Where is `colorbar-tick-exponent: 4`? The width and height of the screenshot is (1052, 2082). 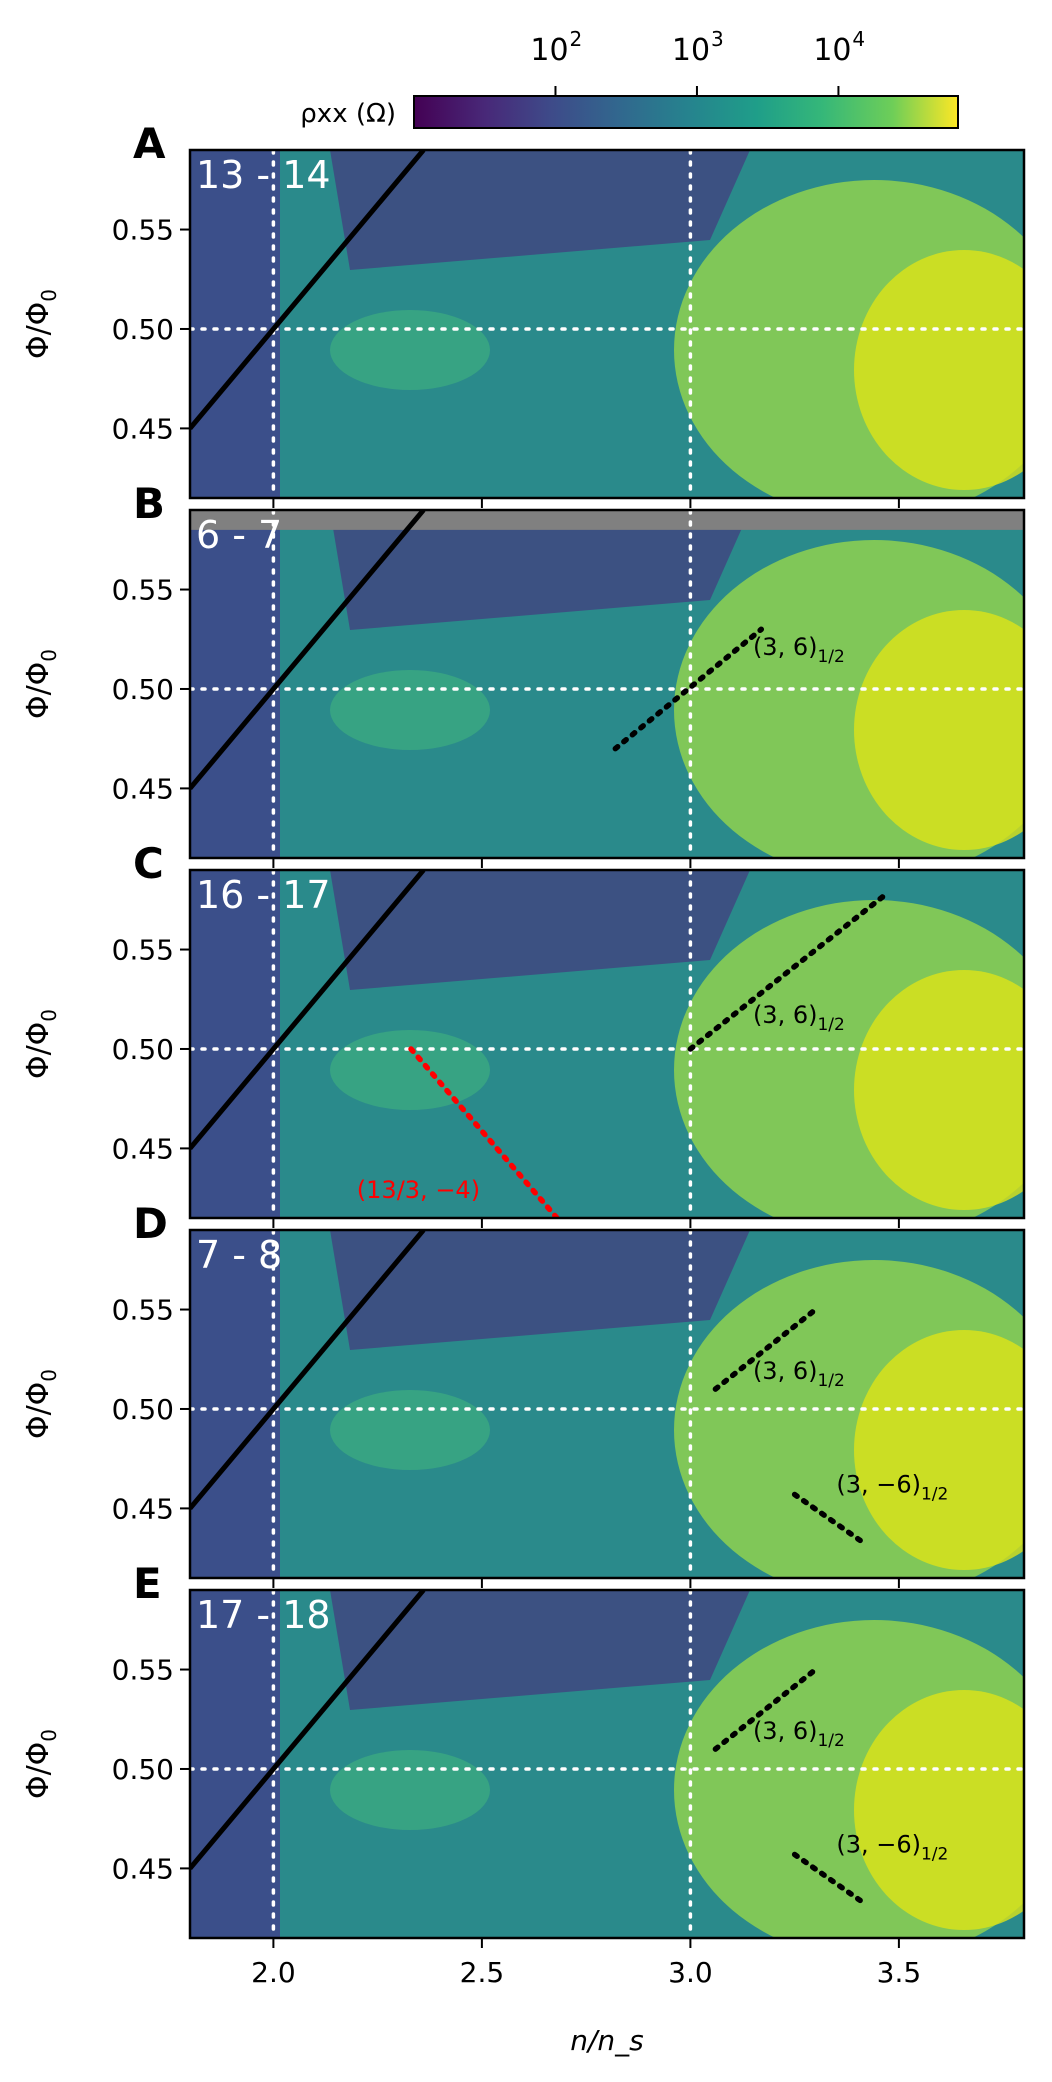
colorbar-tick-exponent: 4 is located at coordinates (858, 39).